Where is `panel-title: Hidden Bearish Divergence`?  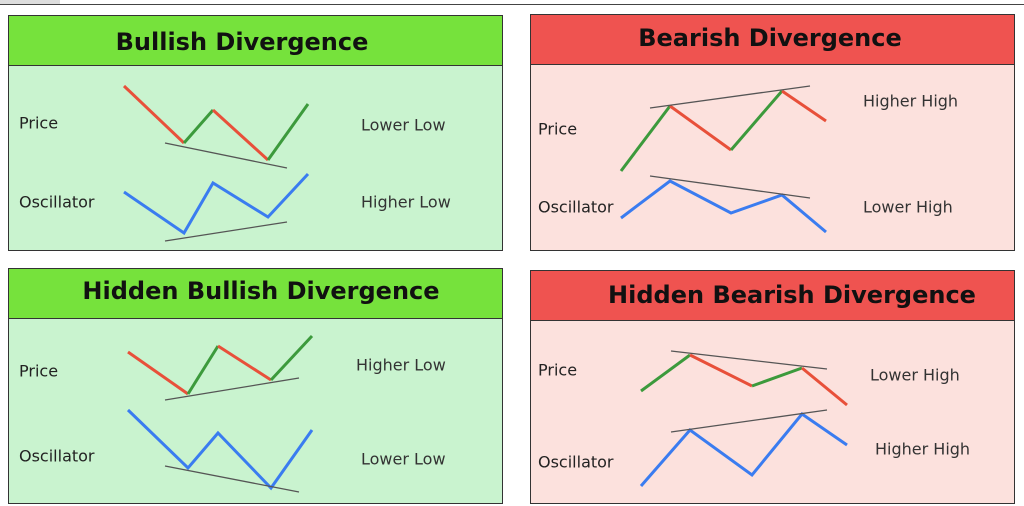
panel-title: Hidden Bearish Divergence is located at coordinates (792, 295).